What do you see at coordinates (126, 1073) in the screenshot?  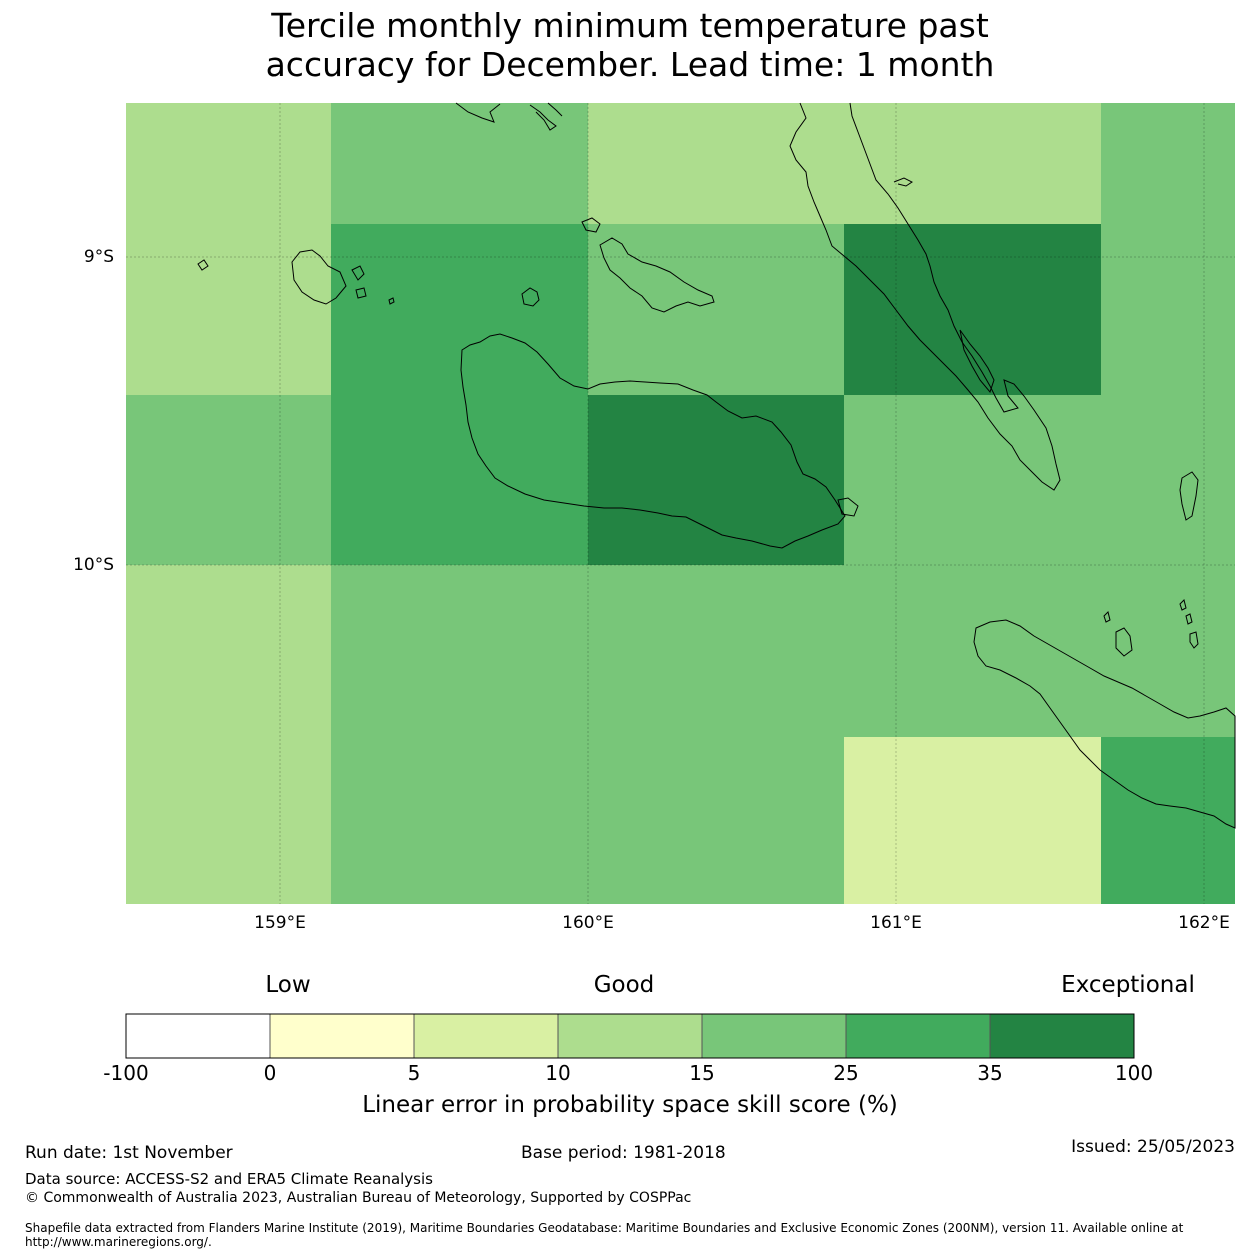 I see `colorbar-tick-label: -100` at bounding box center [126, 1073].